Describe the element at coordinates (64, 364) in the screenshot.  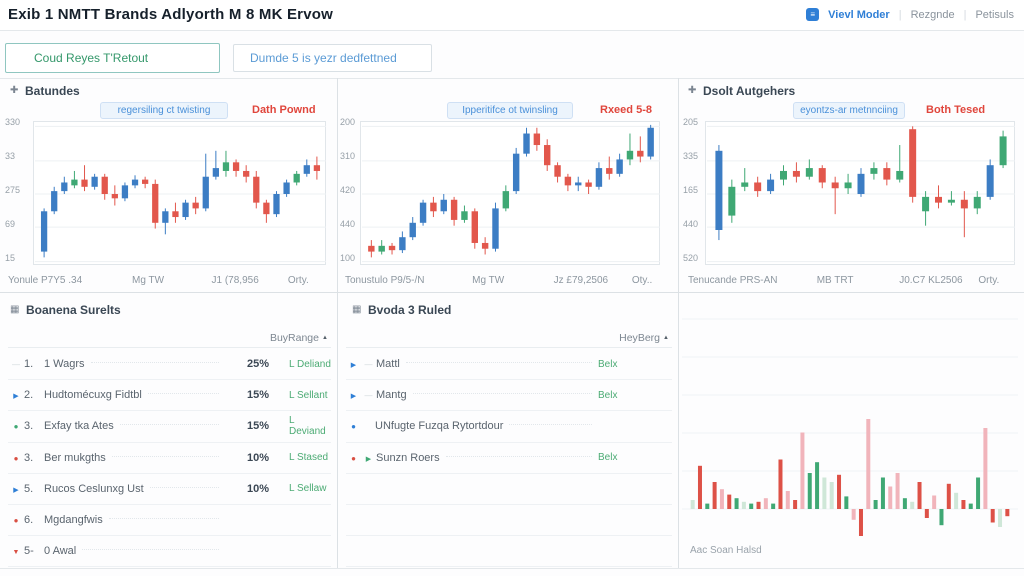
I see `row-label: 1 Wagrs` at that location.